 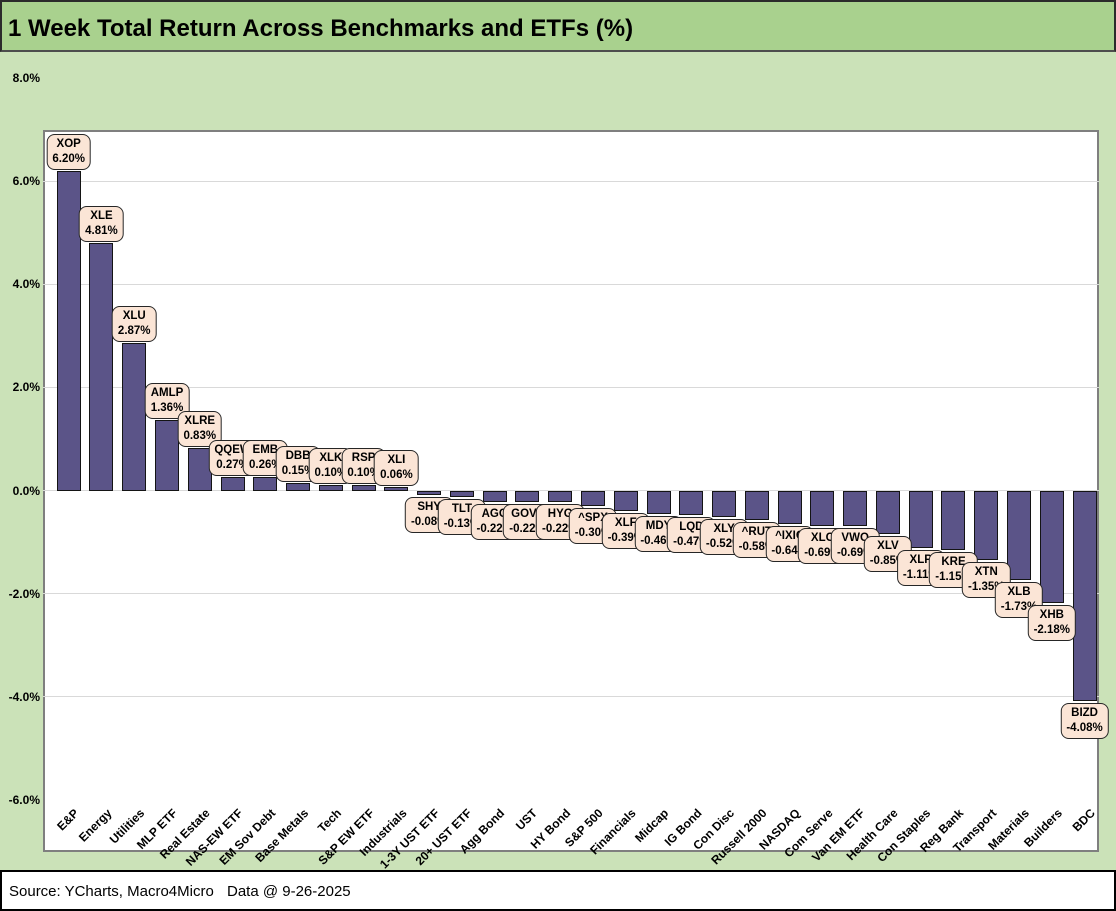 What do you see at coordinates (1052, 622) in the screenshot?
I see `bar-callout: XHB -2.18%` at bounding box center [1052, 622].